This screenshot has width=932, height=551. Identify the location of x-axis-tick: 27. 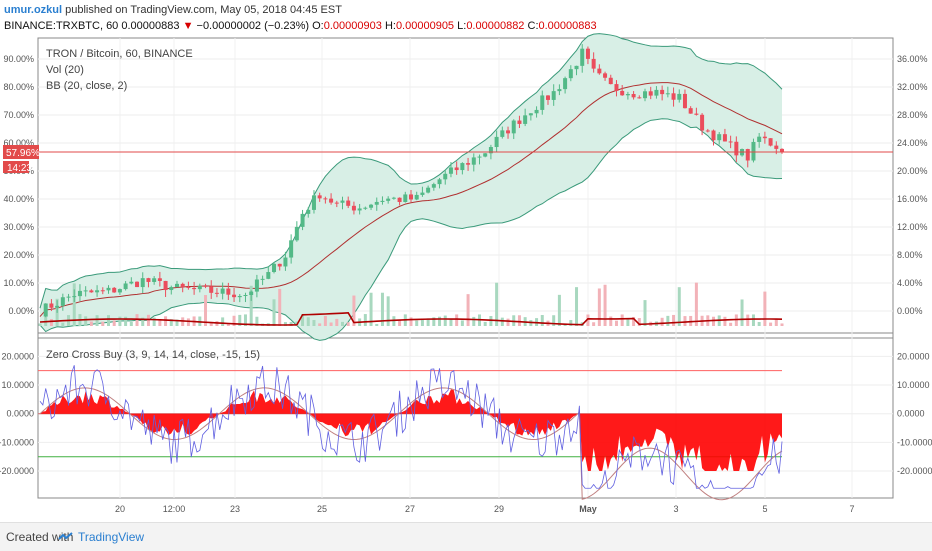
(410, 509).